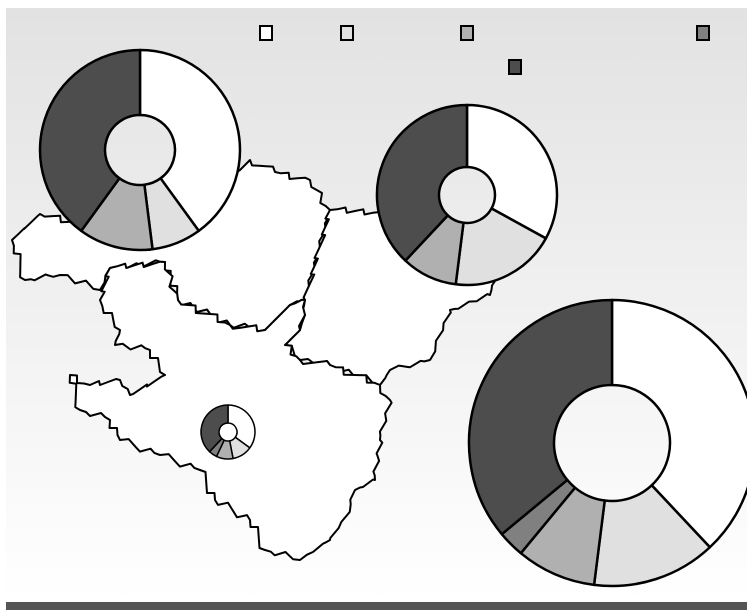 This screenshot has height=610, width=747. What do you see at coordinates (484, 50) in the screenshot?
I see `legend` at bounding box center [484, 50].